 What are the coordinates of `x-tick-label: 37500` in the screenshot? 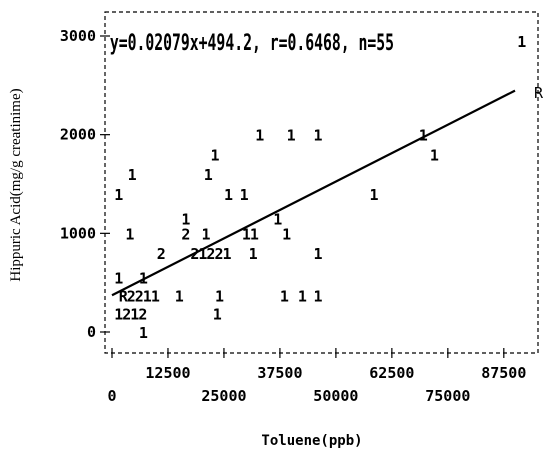 It's located at (279, 373).